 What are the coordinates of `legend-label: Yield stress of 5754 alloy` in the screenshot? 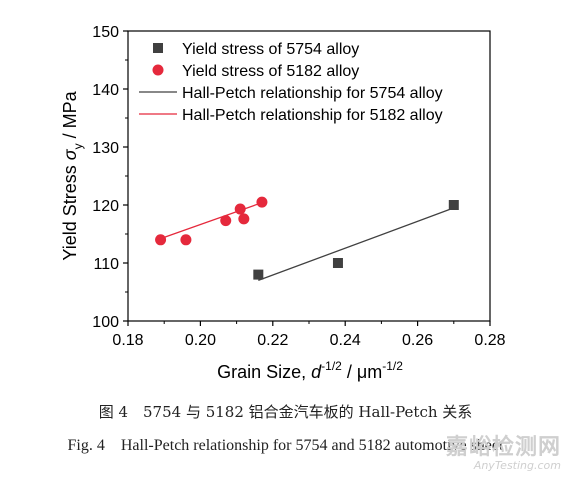 It's located at (270, 49).